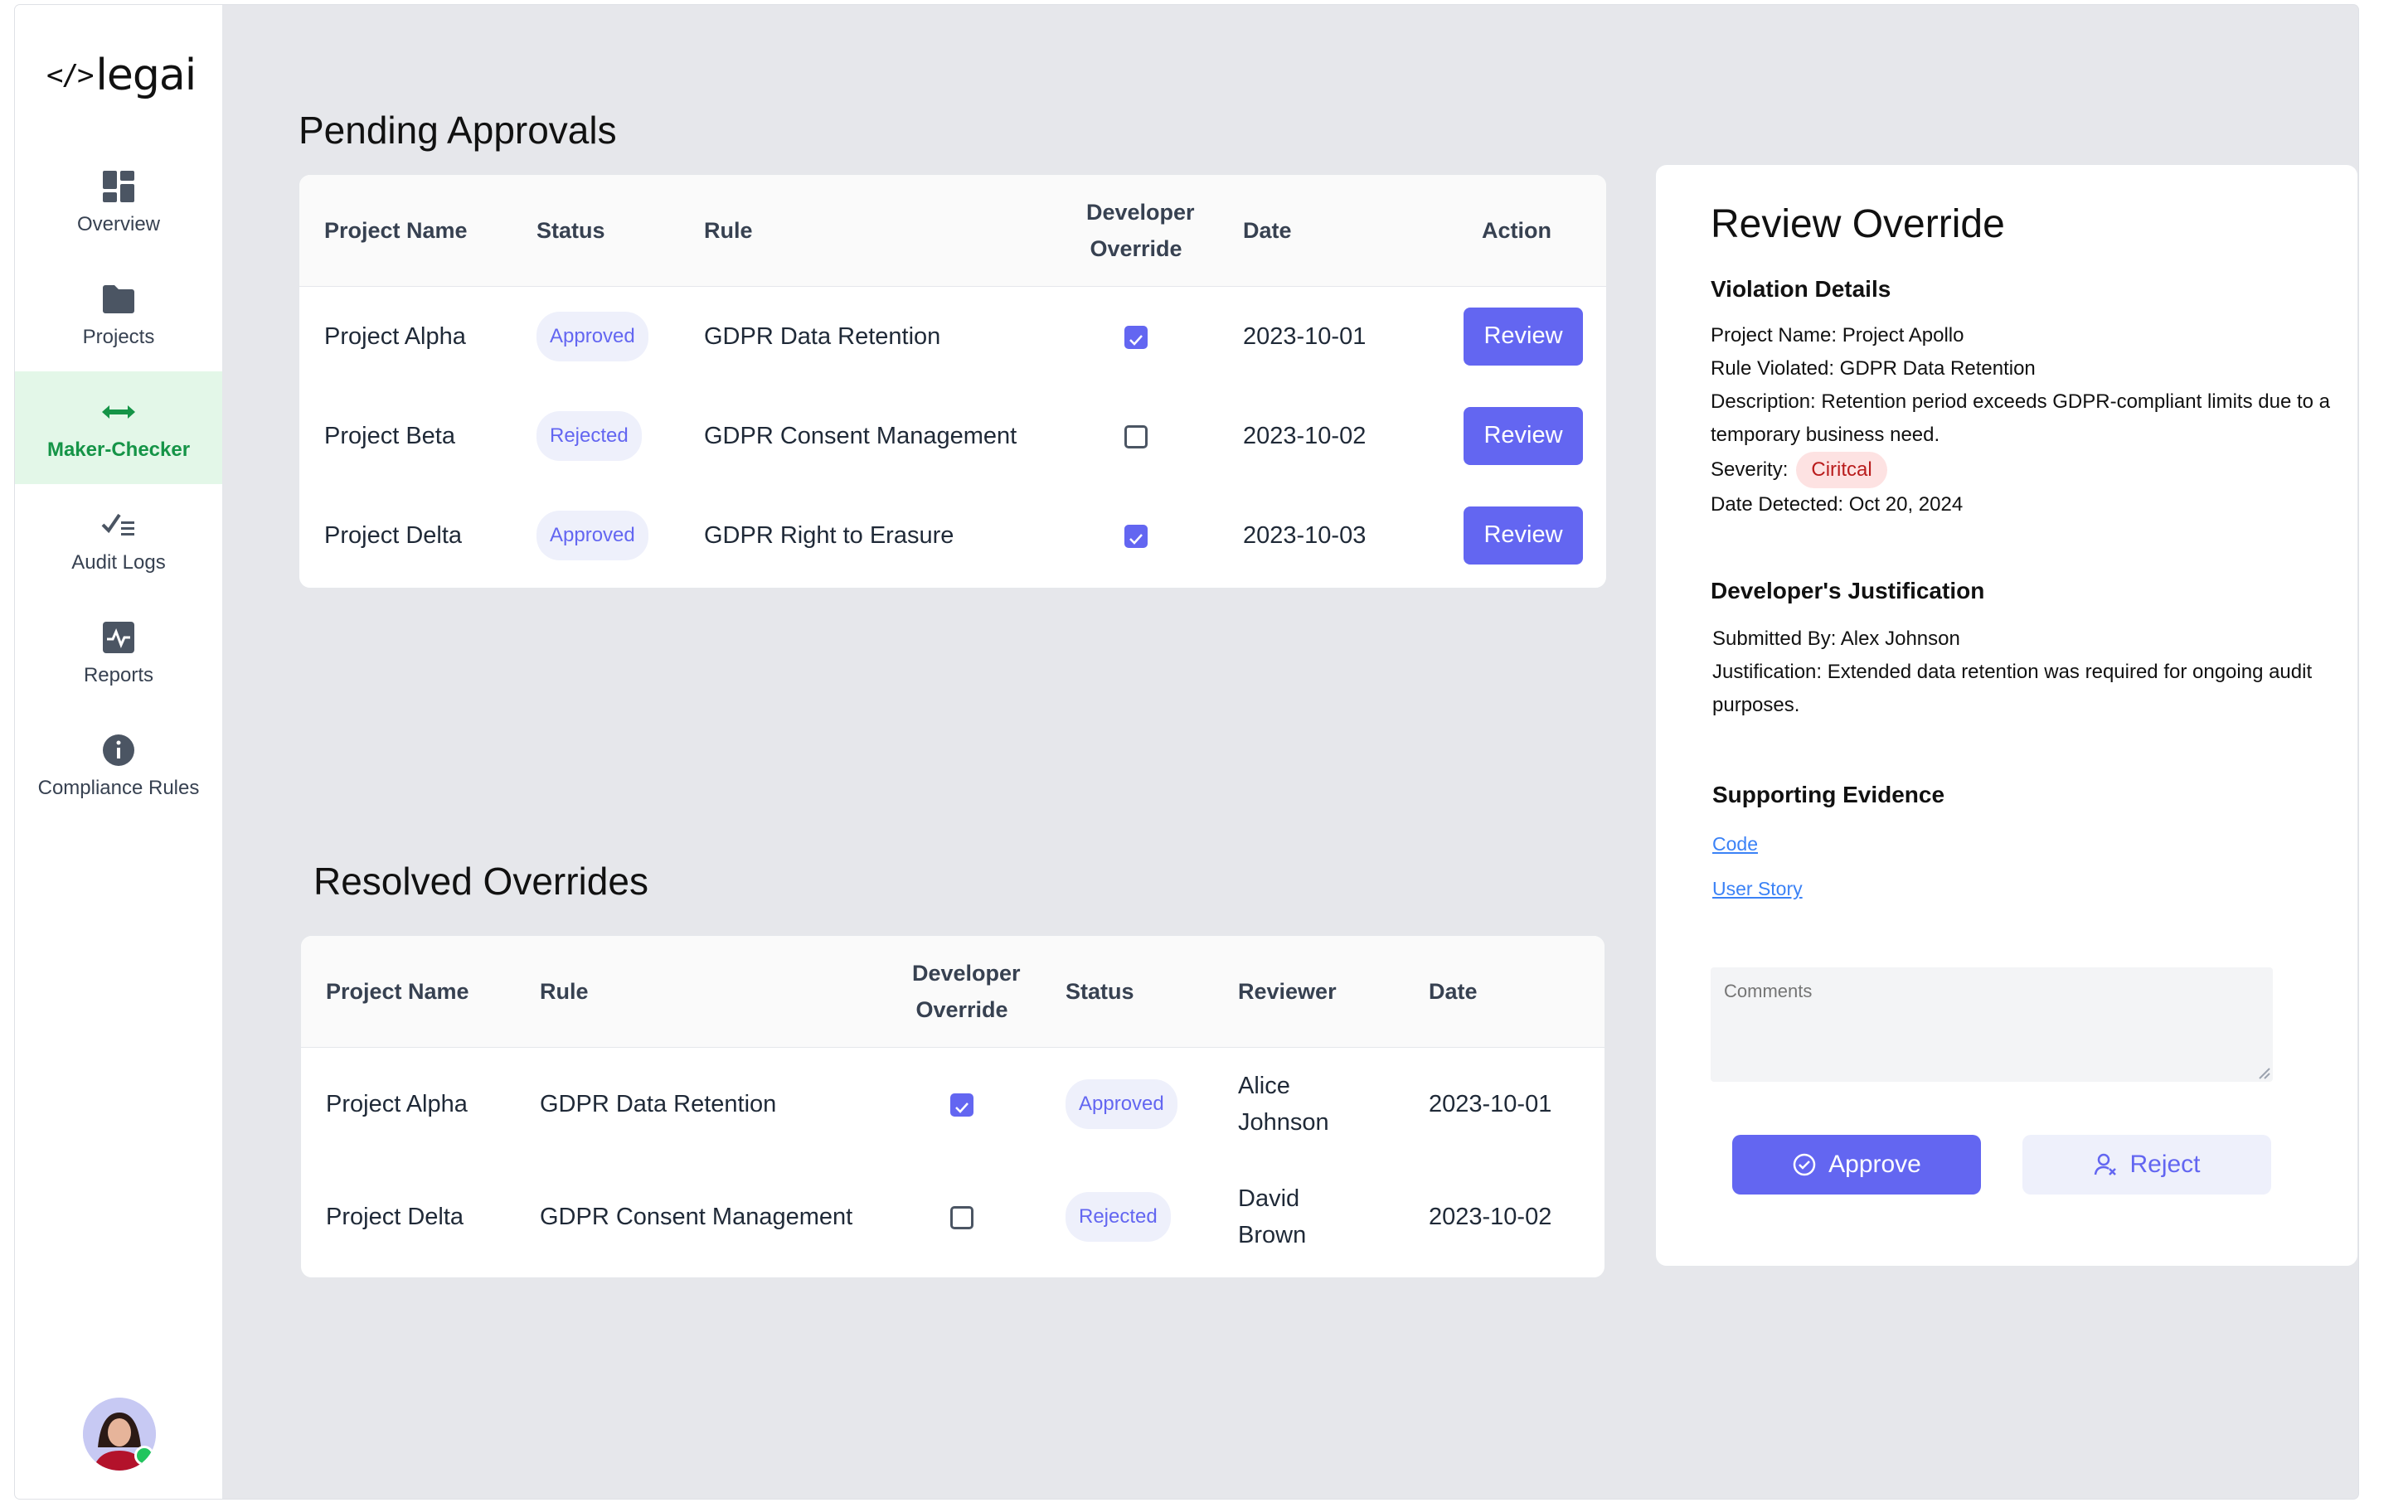 The height and width of the screenshot is (1512, 2408). Describe the element at coordinates (458, 130) in the screenshot. I see `pending-approvals-title: Pending Approvals` at that location.